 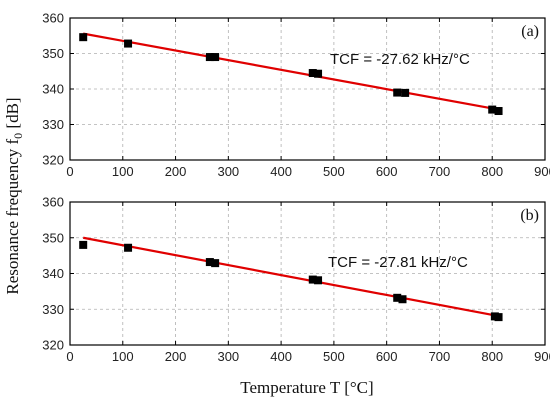 What do you see at coordinates (400, 59) in the screenshot?
I see `tcf-annotation: TCF = -27.62 kHz/°C` at bounding box center [400, 59].